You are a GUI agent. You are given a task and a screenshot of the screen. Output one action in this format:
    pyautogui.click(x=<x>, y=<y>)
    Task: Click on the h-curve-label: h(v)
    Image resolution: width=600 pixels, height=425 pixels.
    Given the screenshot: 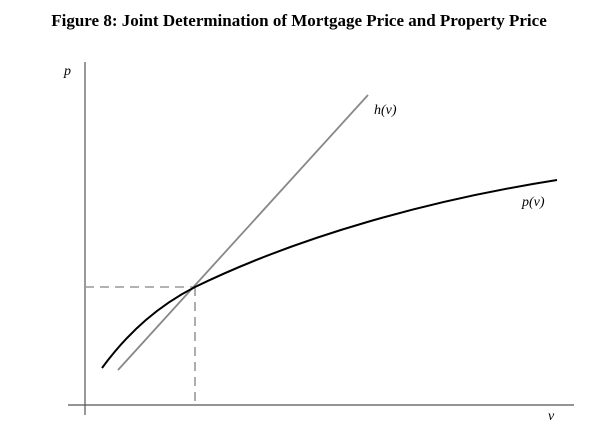 What is the action you would take?
    pyautogui.click(x=385, y=110)
    